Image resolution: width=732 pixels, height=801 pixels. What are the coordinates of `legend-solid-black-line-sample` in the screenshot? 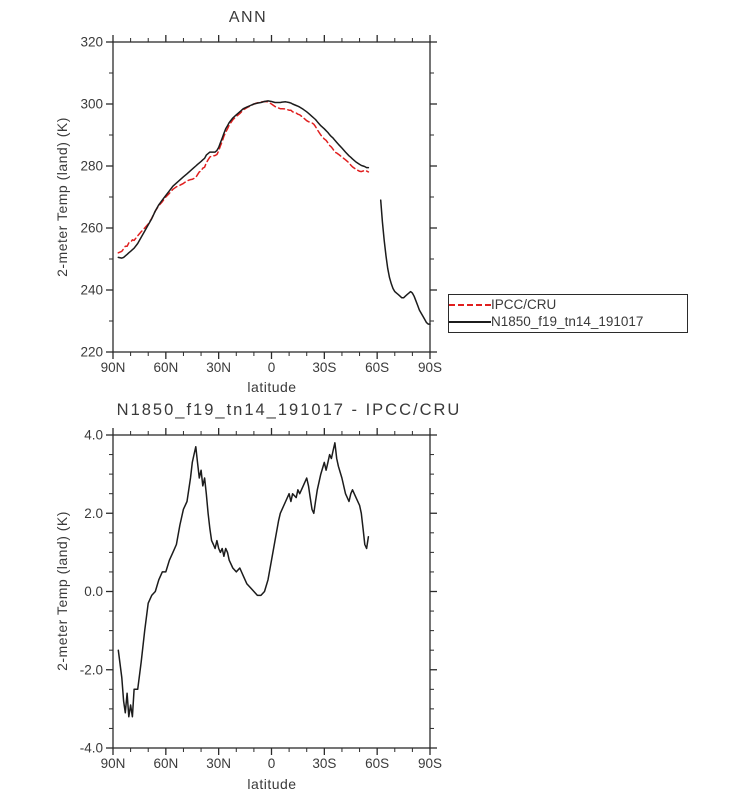 It's located at (470, 321).